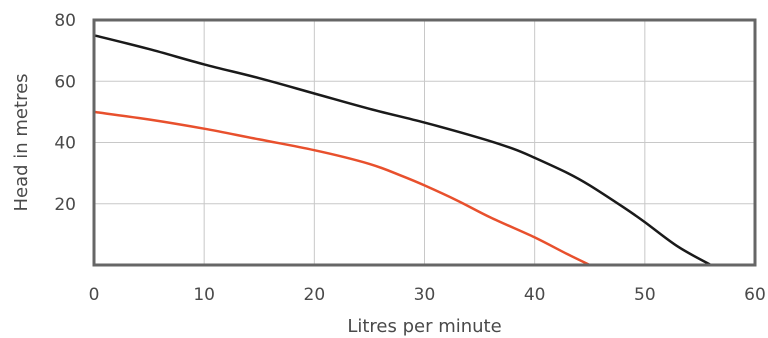 The image size is (768, 338). I want to click on x-tick-labels: 0 10 20 30 40 50 60, so click(427, 295).